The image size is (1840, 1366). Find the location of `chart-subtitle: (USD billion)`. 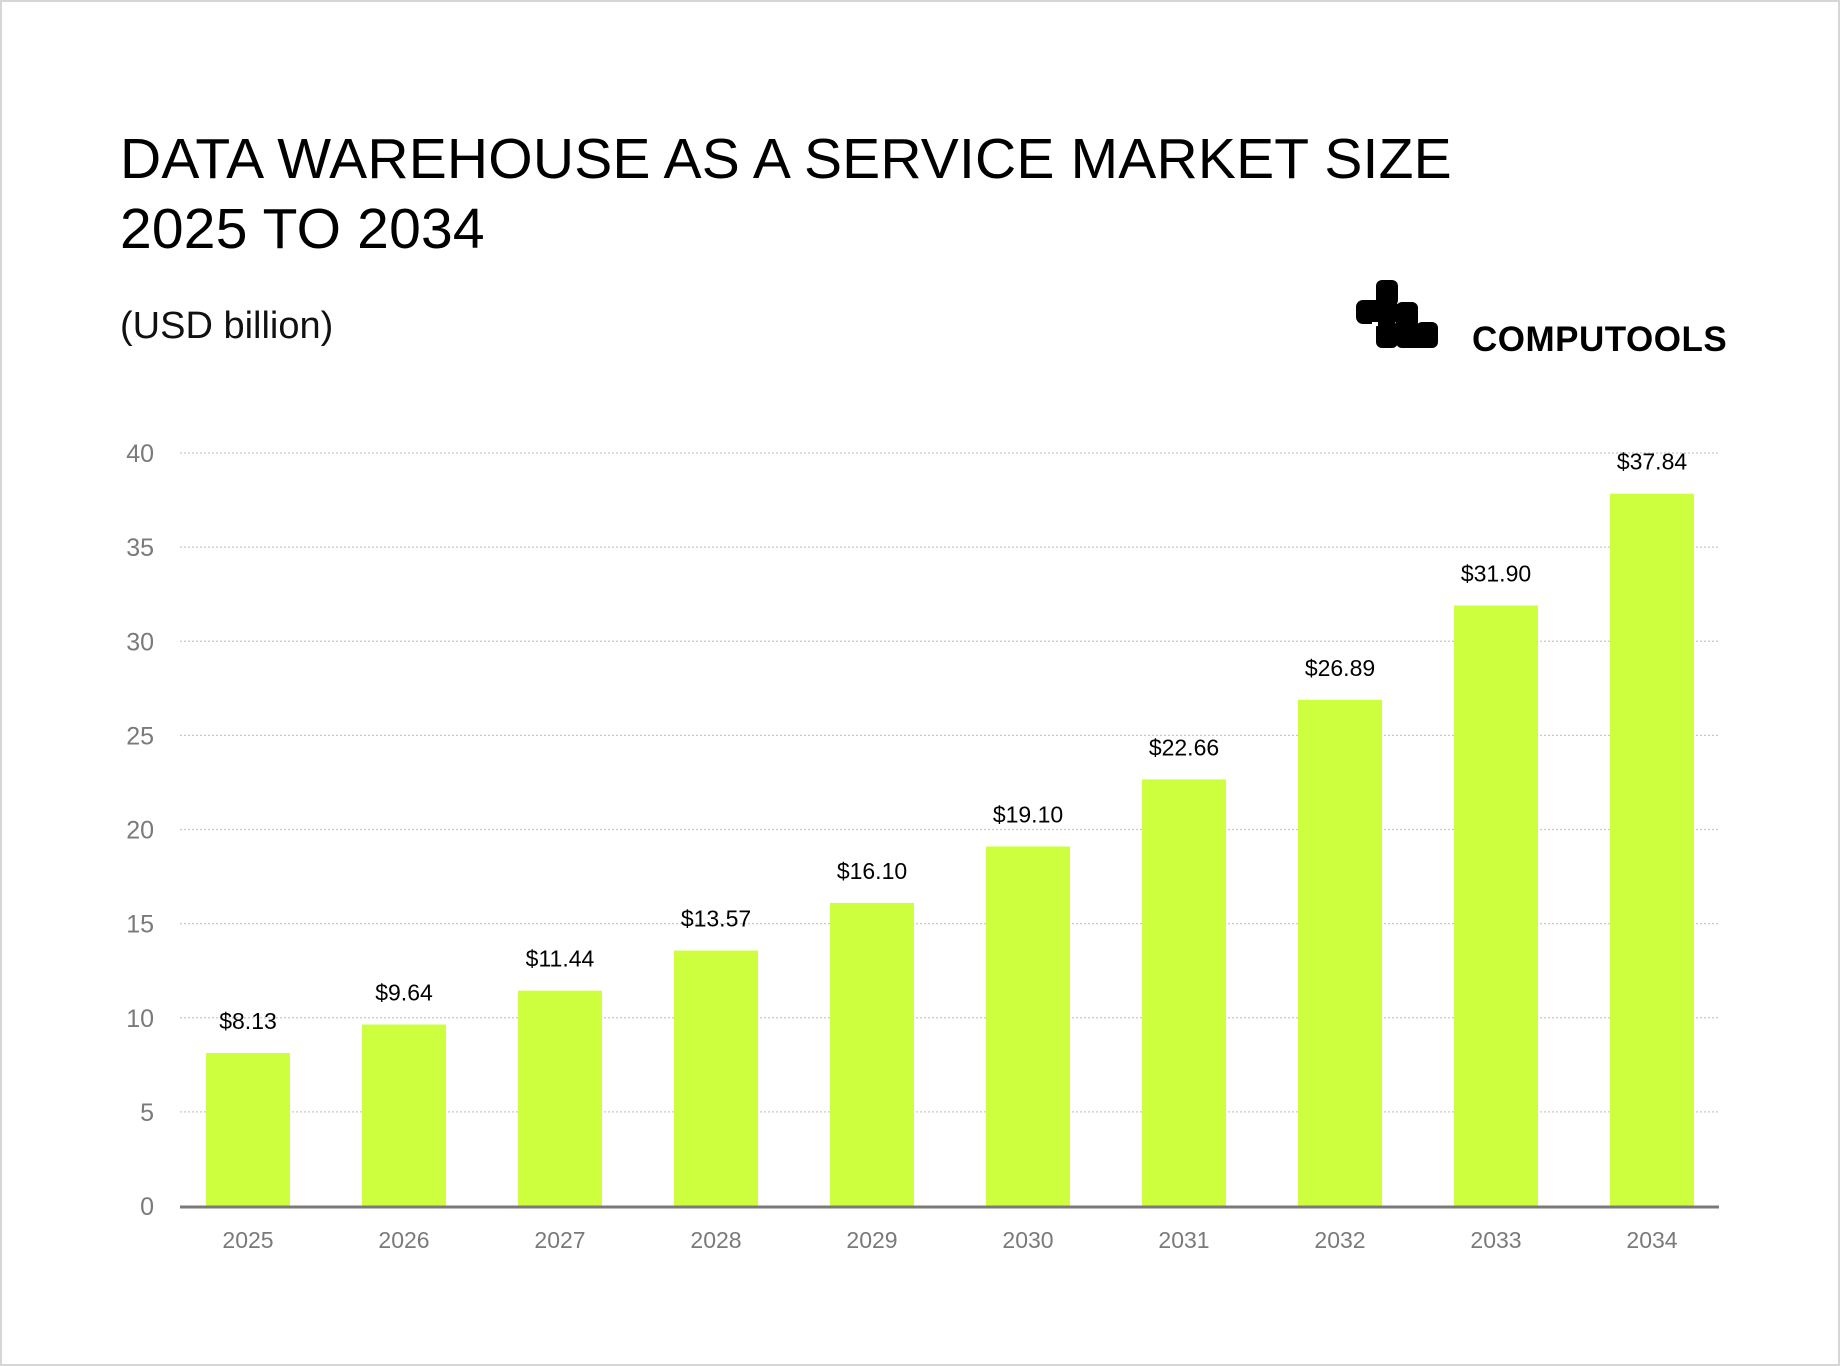

chart-subtitle: (USD billion) is located at coordinates (227, 326).